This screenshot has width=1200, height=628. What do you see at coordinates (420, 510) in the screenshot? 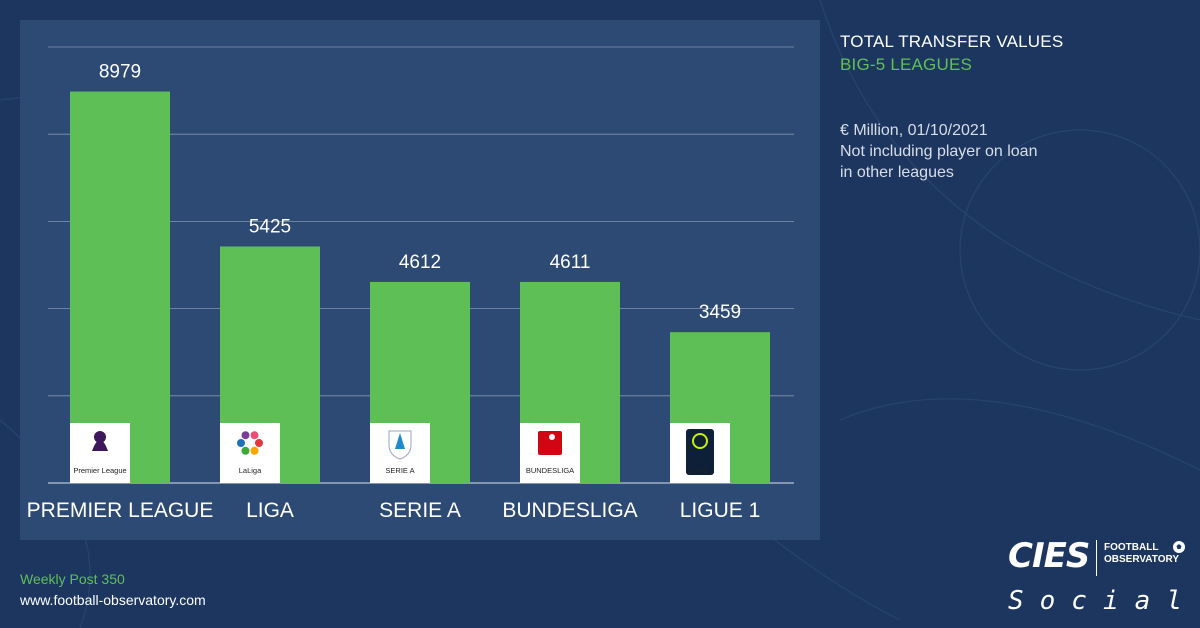
I see `category-label: SERIE A` at bounding box center [420, 510].